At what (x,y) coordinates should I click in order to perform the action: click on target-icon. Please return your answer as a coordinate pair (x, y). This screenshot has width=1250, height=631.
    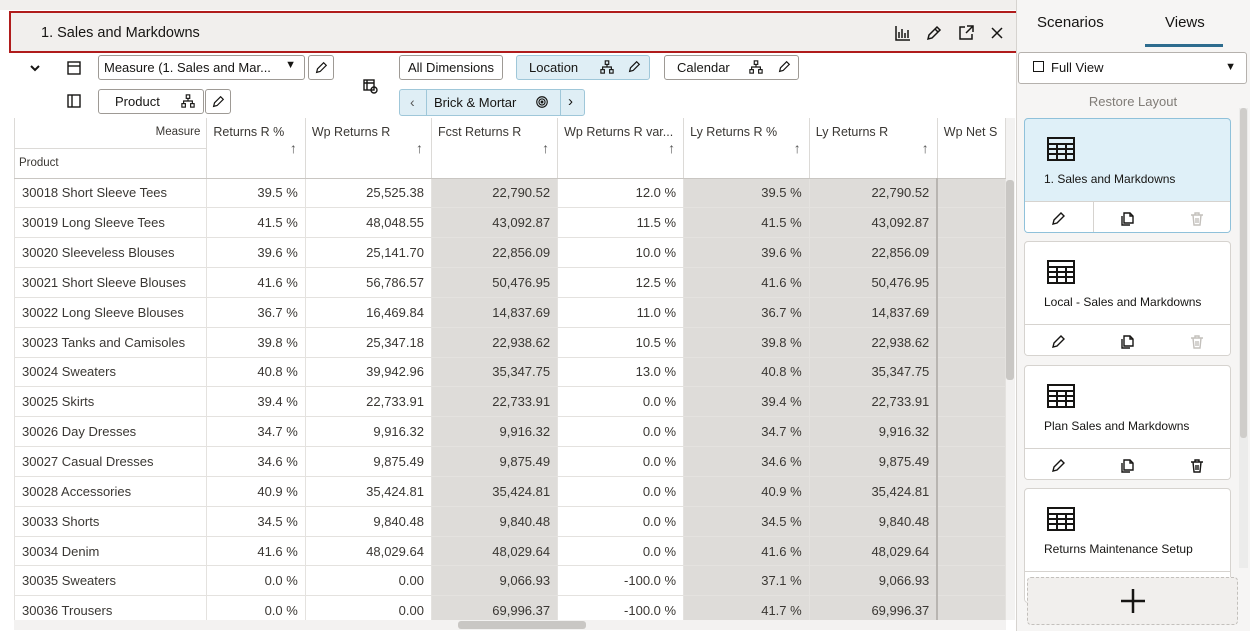
    Looking at the image, I should click on (542, 103).